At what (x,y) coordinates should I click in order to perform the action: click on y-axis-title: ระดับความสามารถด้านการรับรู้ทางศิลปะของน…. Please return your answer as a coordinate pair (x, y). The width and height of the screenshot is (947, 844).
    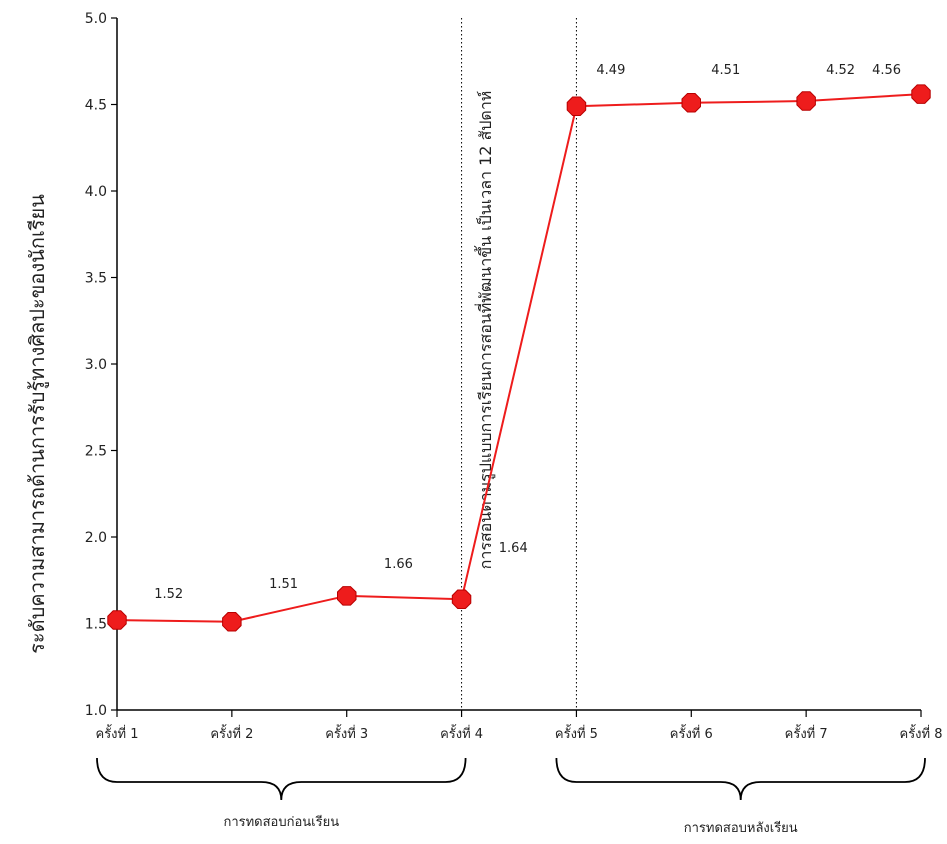
    Looking at the image, I should click on (37, 424).